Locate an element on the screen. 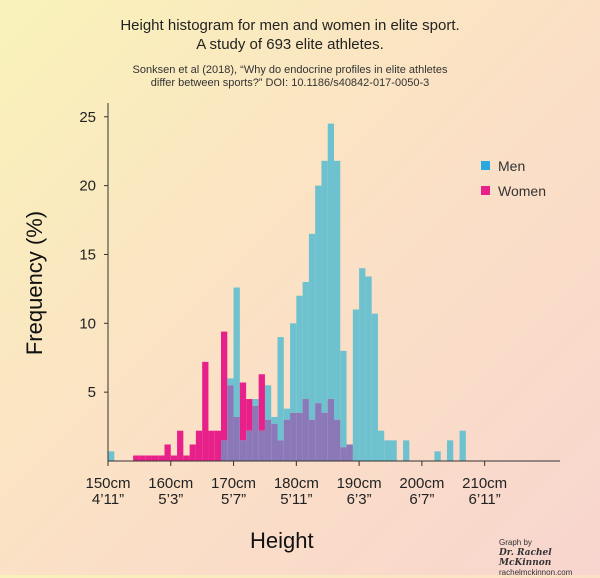 Image resolution: width=600 pixels, height=578 pixels. x-tick-label-cm: 150cm is located at coordinates (107, 483).